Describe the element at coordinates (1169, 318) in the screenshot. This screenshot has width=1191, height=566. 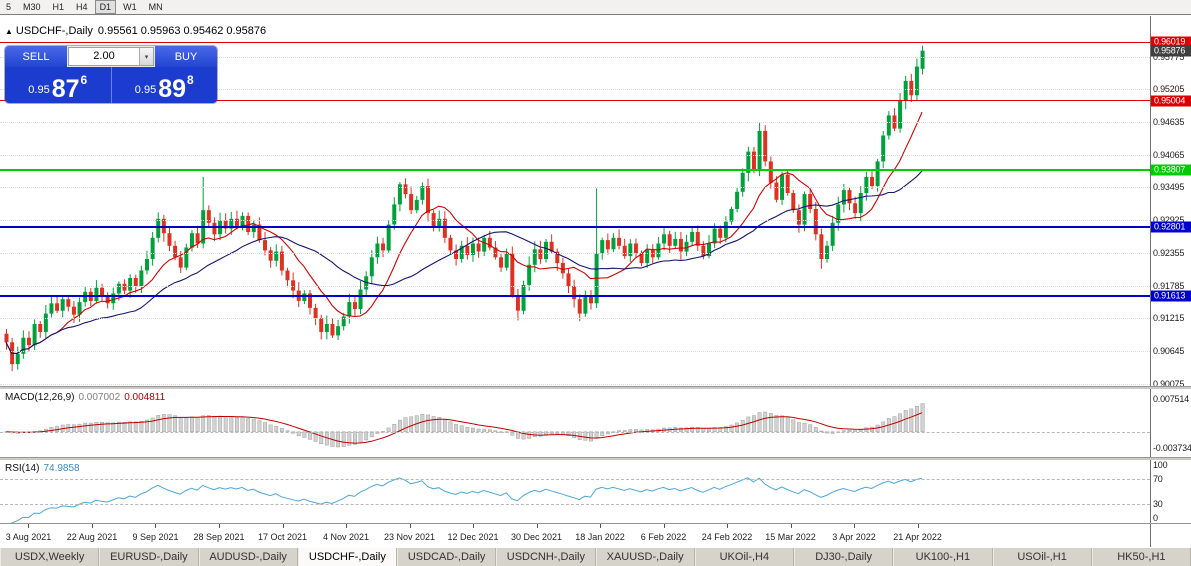
I see `price-axis-label: 0.91215` at that location.